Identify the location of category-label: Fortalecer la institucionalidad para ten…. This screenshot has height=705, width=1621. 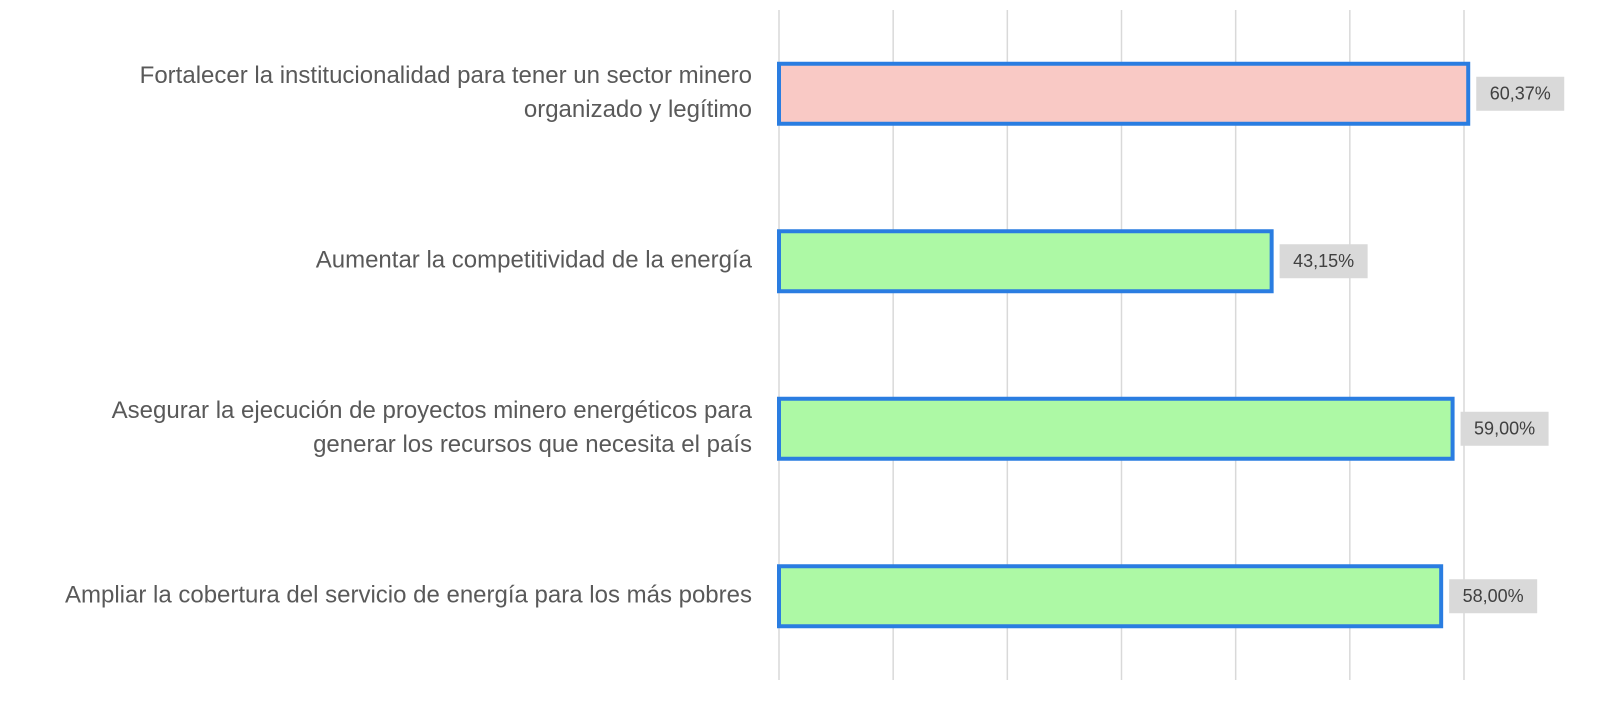
(446, 75).